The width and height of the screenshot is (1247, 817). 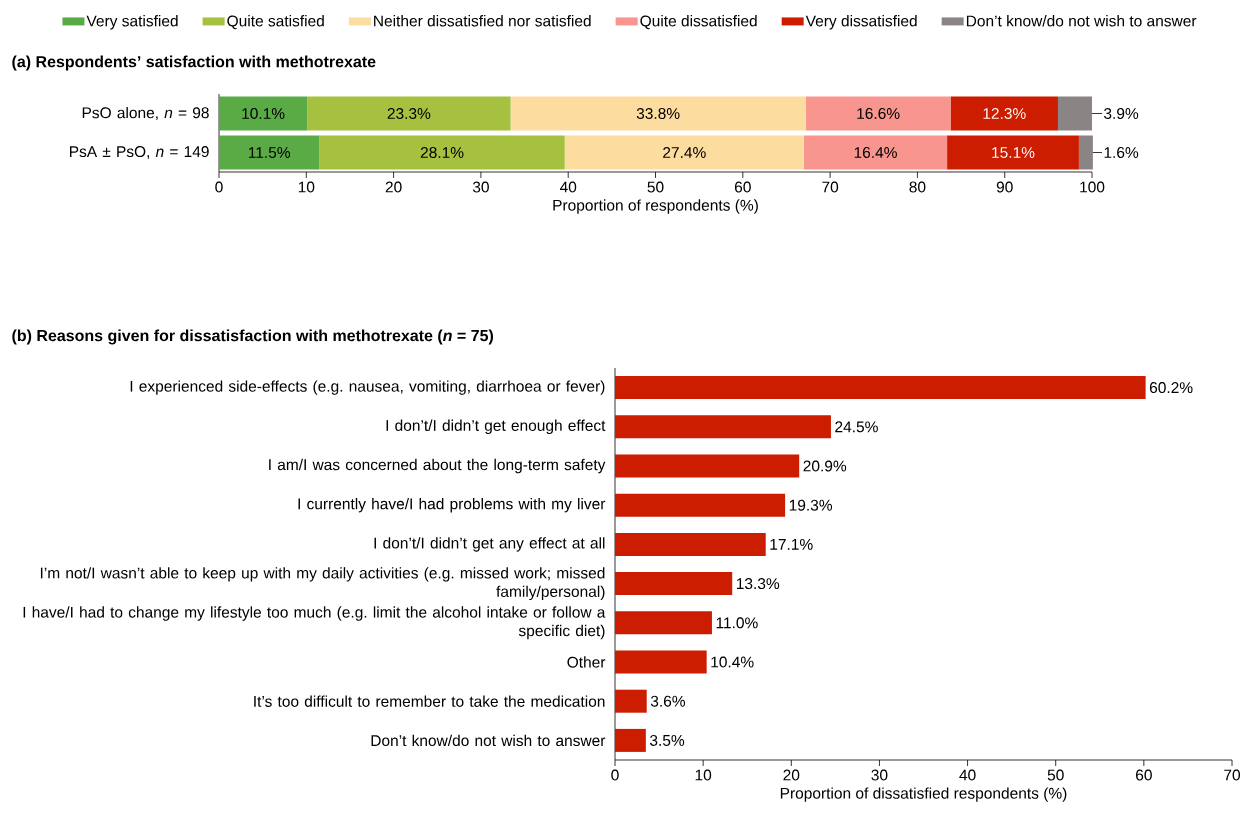 I want to click on data-label: 60.2%, so click(x=1171, y=388).